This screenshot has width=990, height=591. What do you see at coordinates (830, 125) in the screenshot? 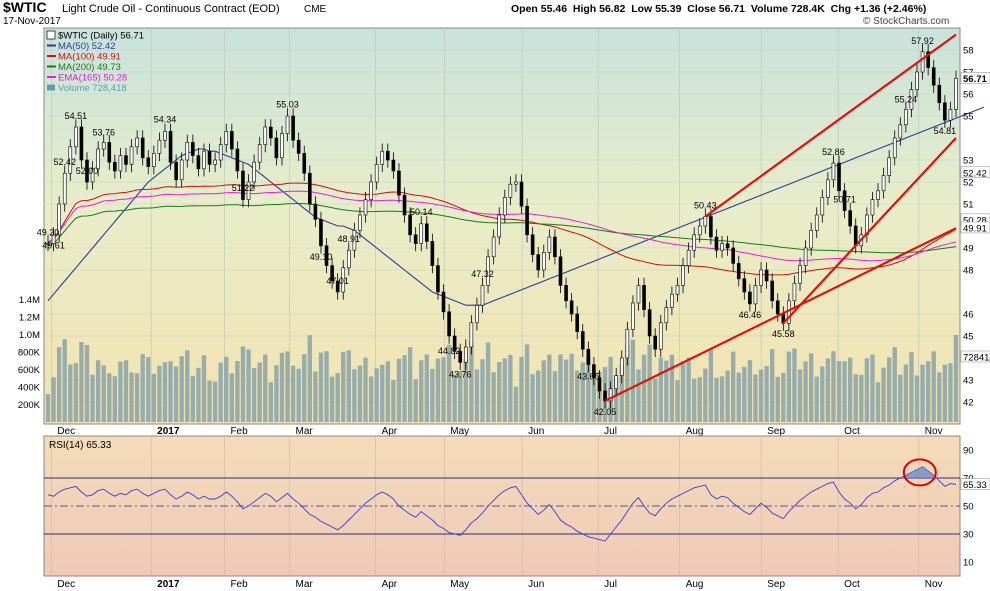
I see `resistance-trendline` at bounding box center [830, 125].